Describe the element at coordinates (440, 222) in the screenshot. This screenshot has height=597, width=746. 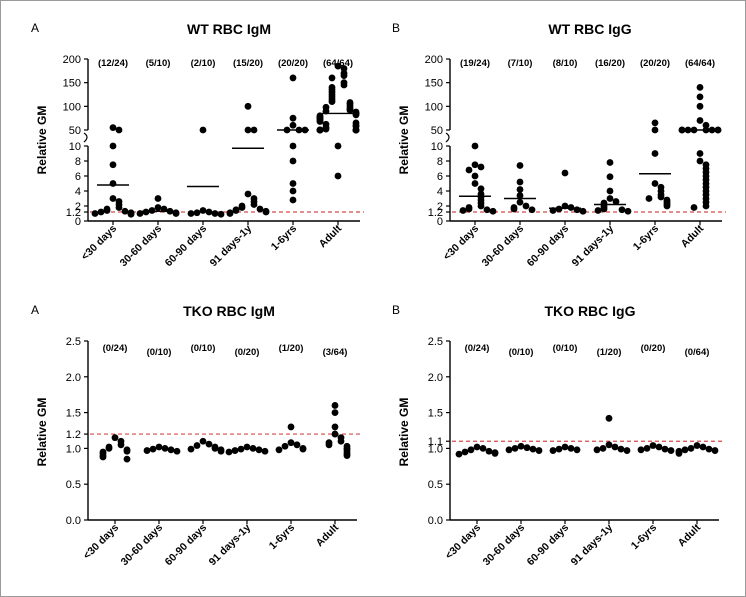
I see `y-tick-label: 0` at that location.